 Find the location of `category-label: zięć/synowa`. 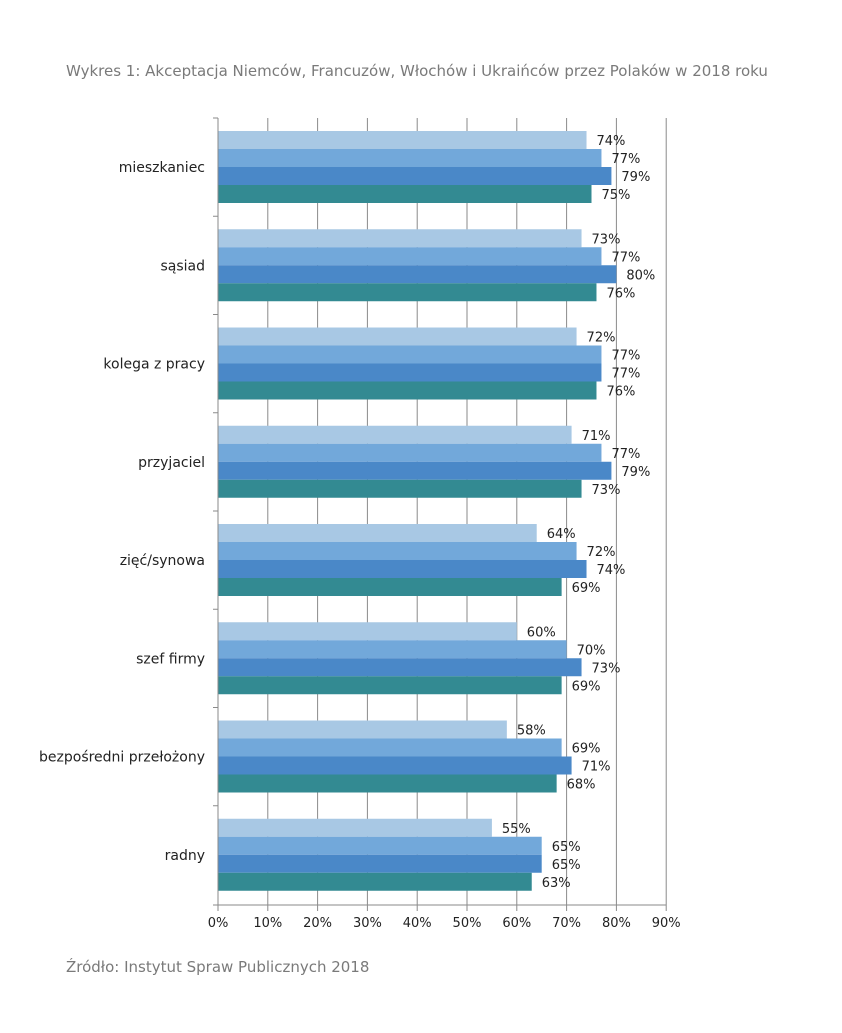

category-label: zięć/synowa is located at coordinates (162, 561).